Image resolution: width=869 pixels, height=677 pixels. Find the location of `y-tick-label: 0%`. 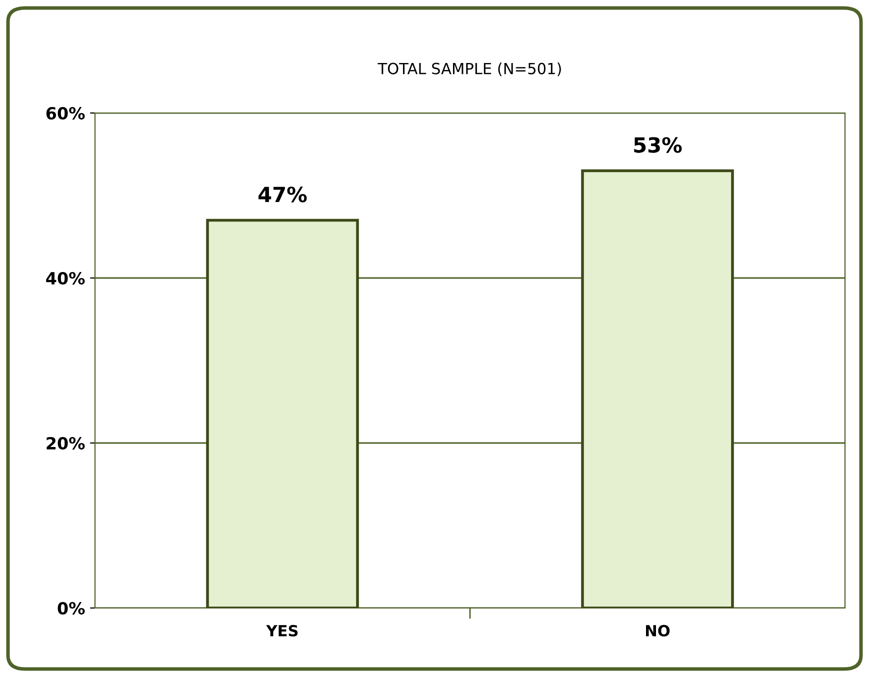

y-tick-label: 0% is located at coordinates (71, 608).